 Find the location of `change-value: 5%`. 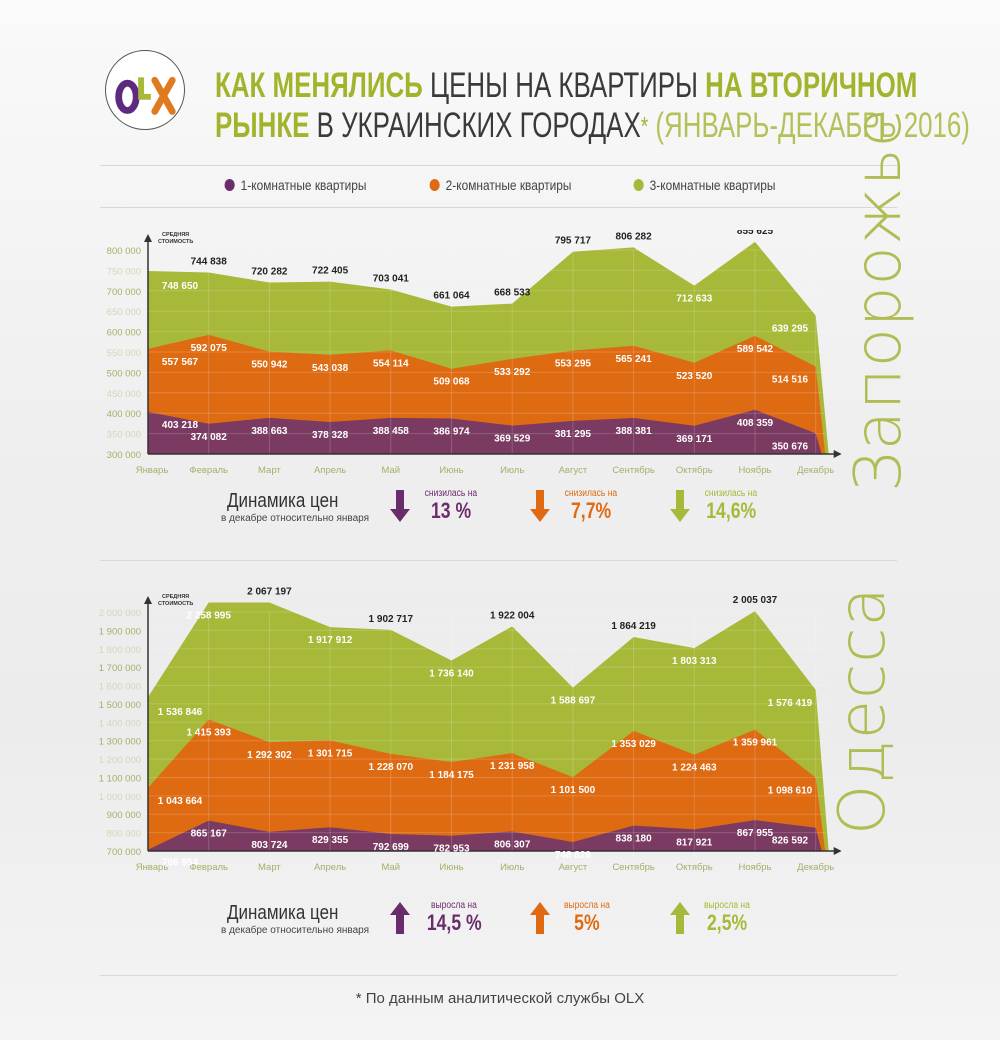

change-value: 5% is located at coordinates (587, 922).